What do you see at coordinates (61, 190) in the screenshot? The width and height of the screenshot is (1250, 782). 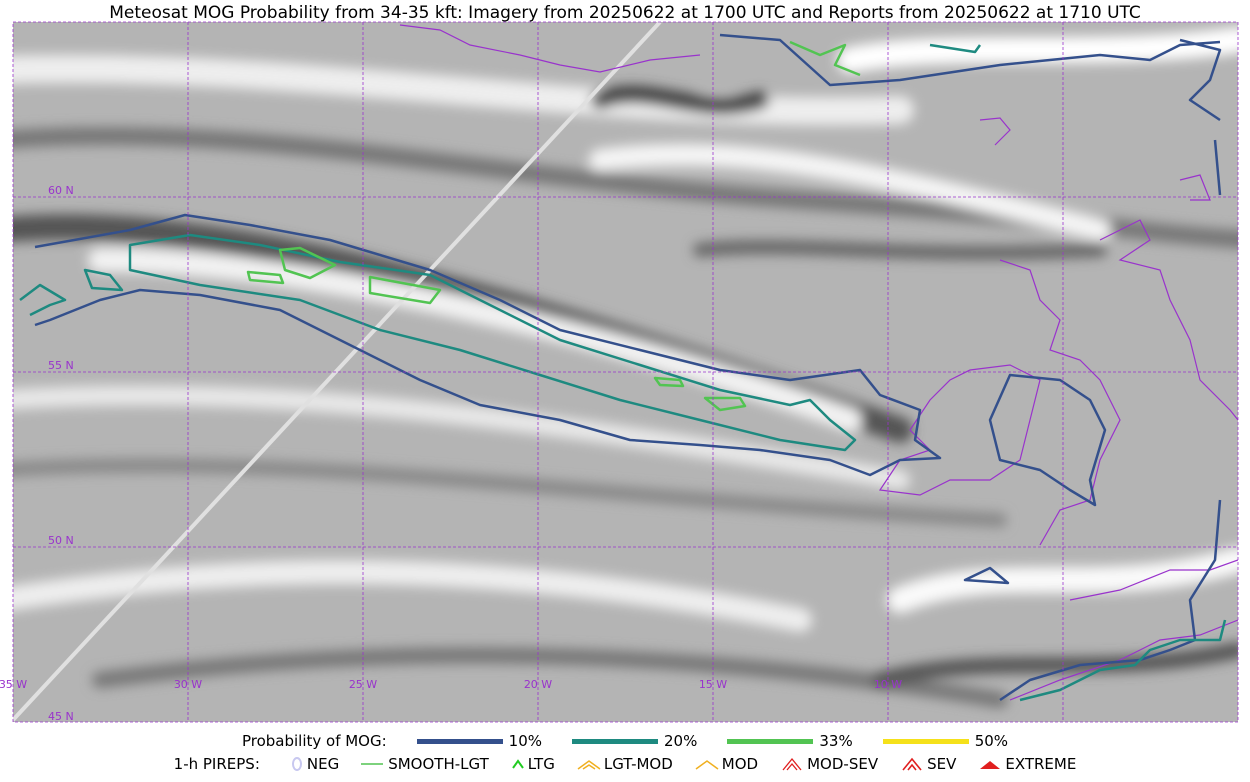 I see `lat-label: 60 N` at bounding box center [61, 190].